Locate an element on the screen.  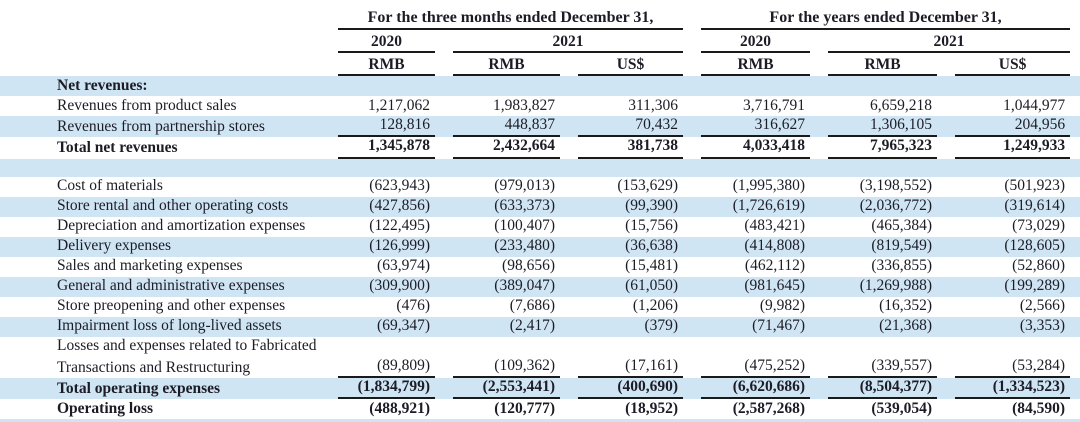
cell-value: (488,921) is located at coordinates (399, 409).